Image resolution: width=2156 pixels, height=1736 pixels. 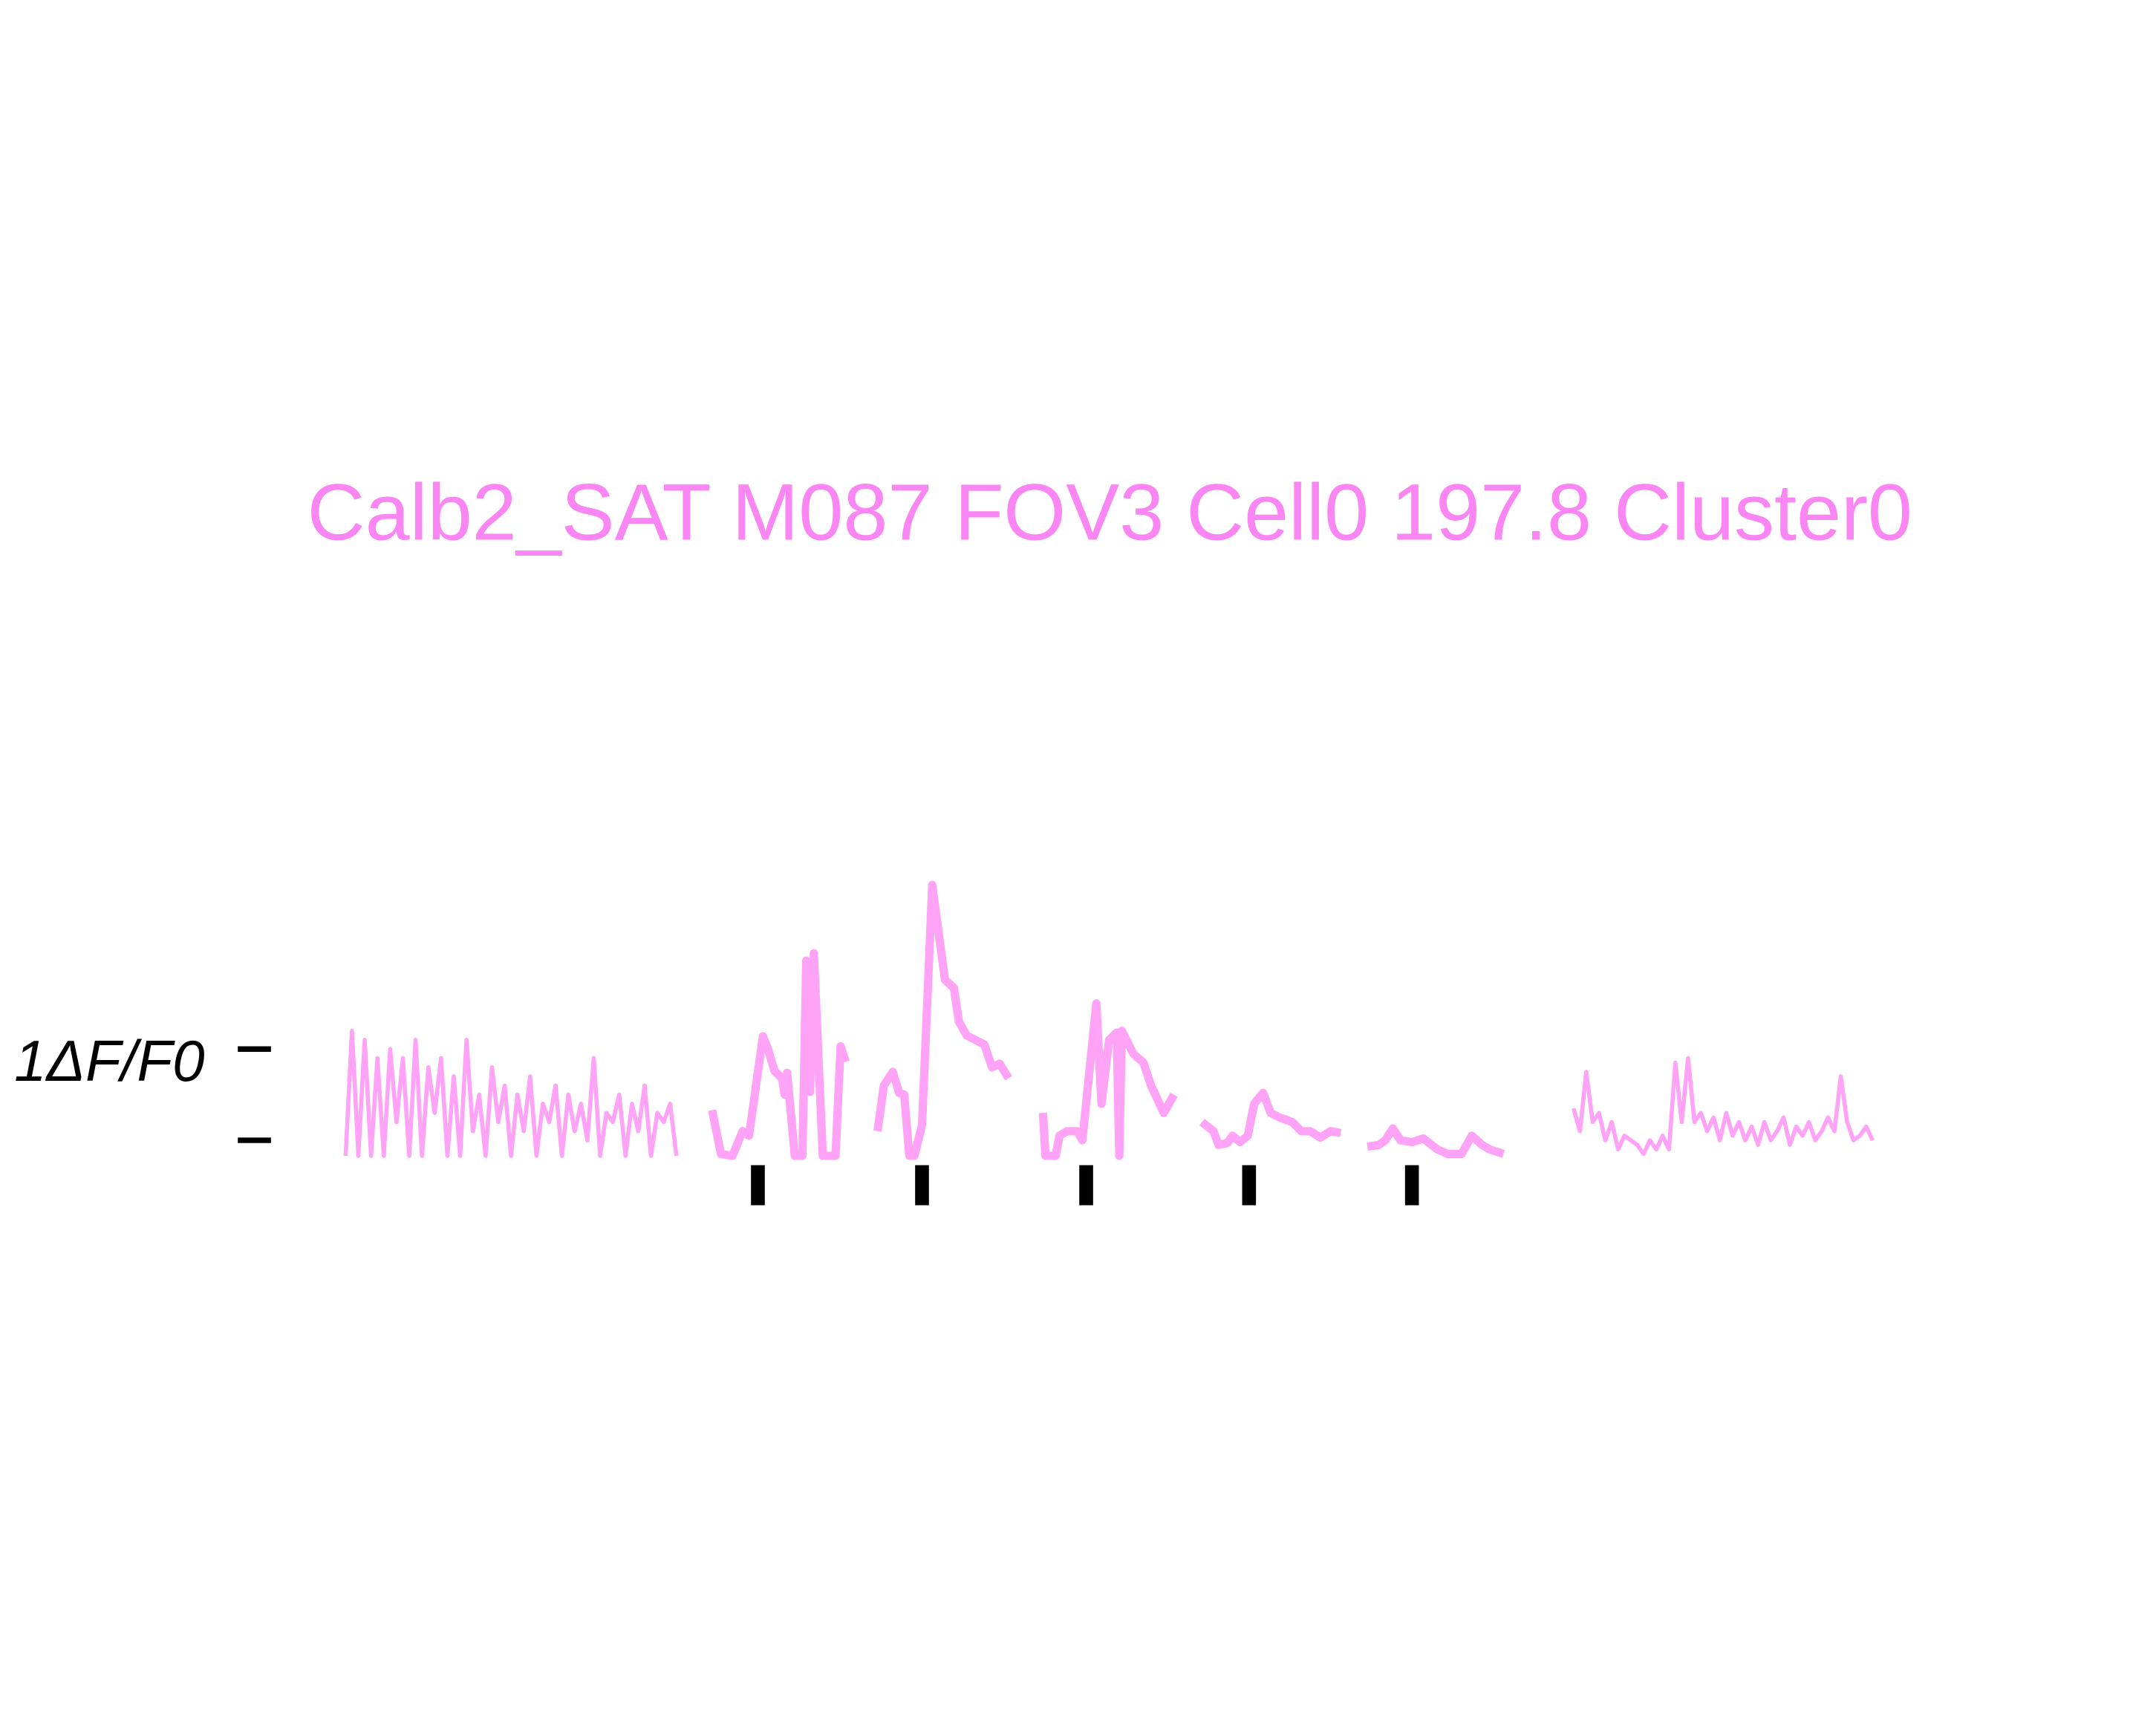 What do you see at coordinates (1109, 511) in the screenshot?
I see `chart-title: Calb2_SAT M087 FOV3 Cell0 197.8 Cluster0` at bounding box center [1109, 511].